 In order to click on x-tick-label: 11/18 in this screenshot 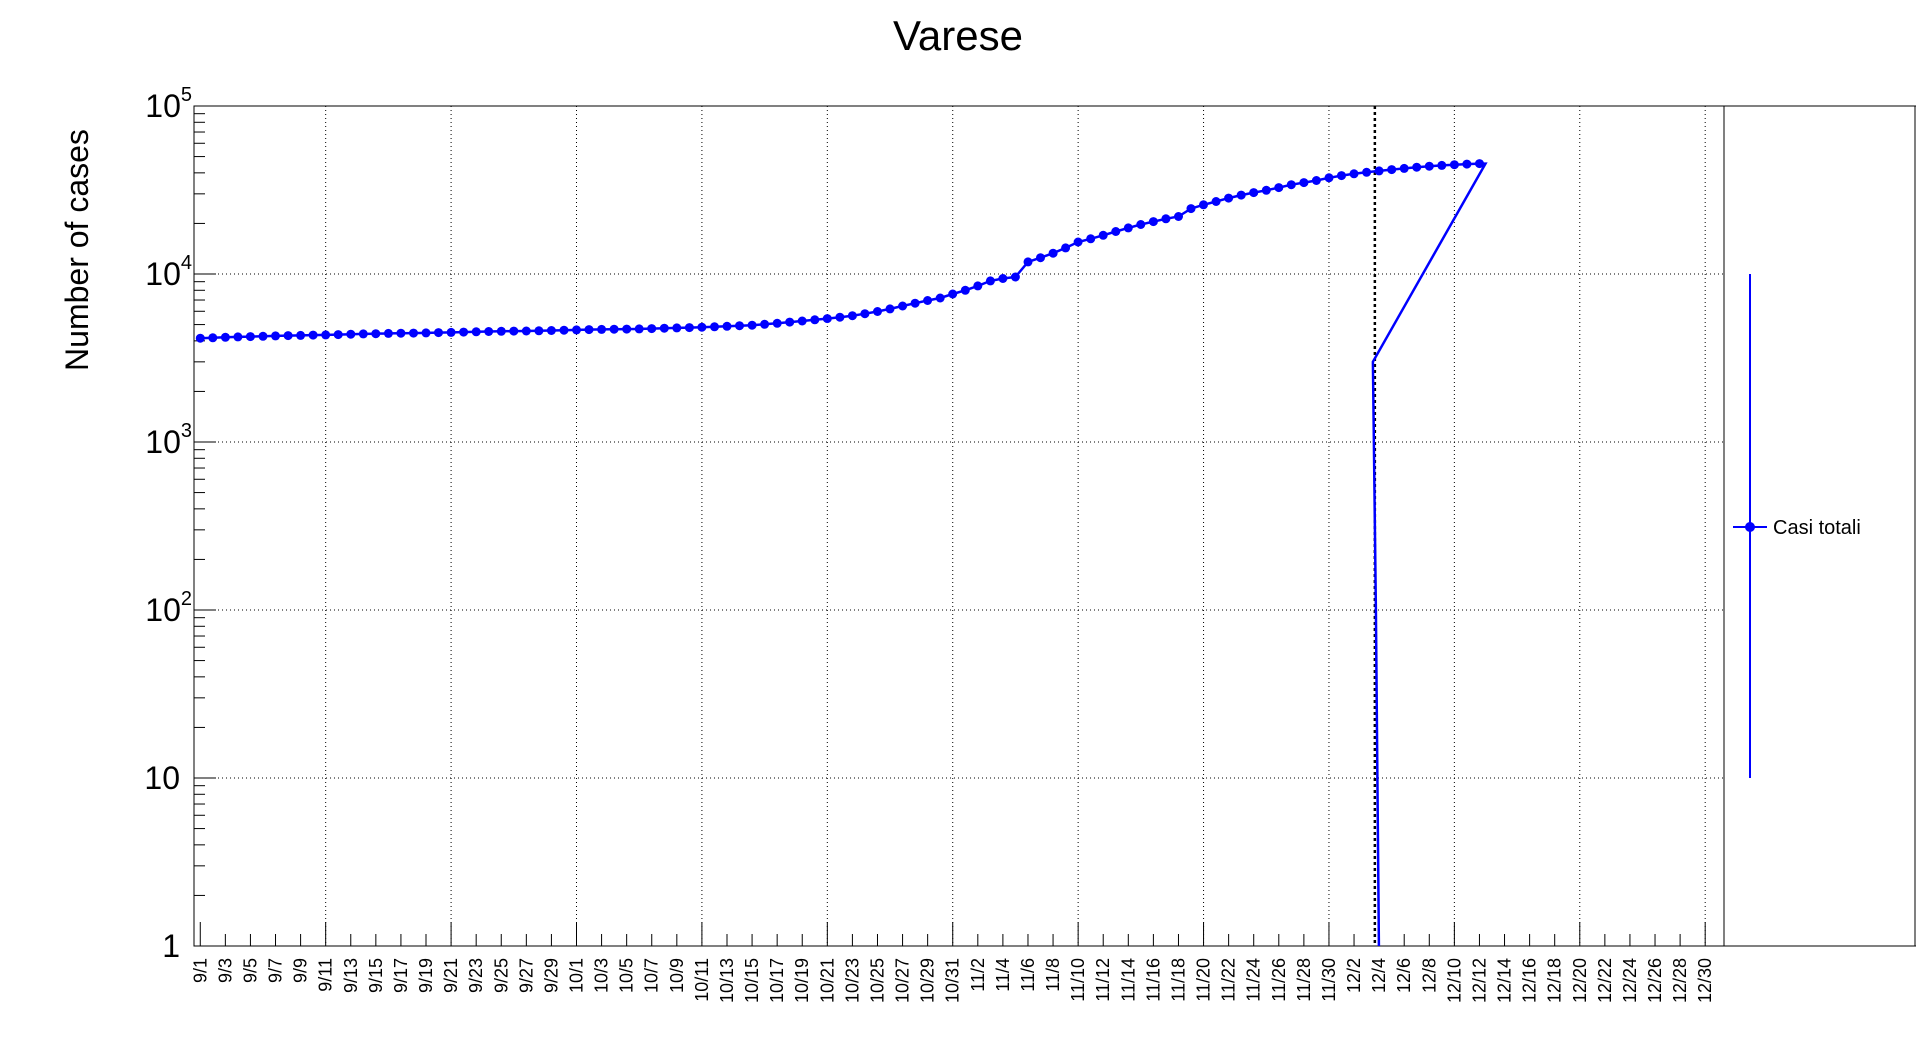, I will do `click(1178, 980)`.